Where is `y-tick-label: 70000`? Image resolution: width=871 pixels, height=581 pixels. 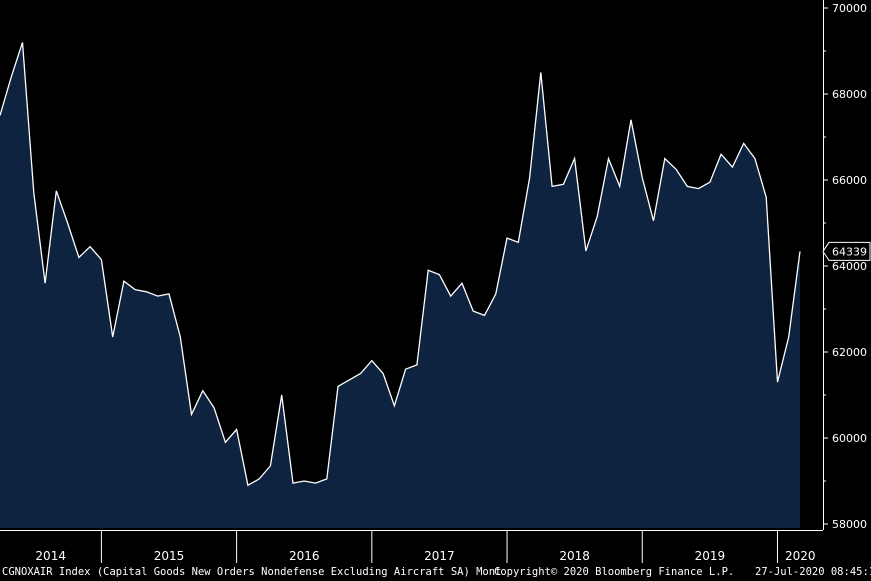
y-tick-label: 70000 is located at coordinates (849, 8).